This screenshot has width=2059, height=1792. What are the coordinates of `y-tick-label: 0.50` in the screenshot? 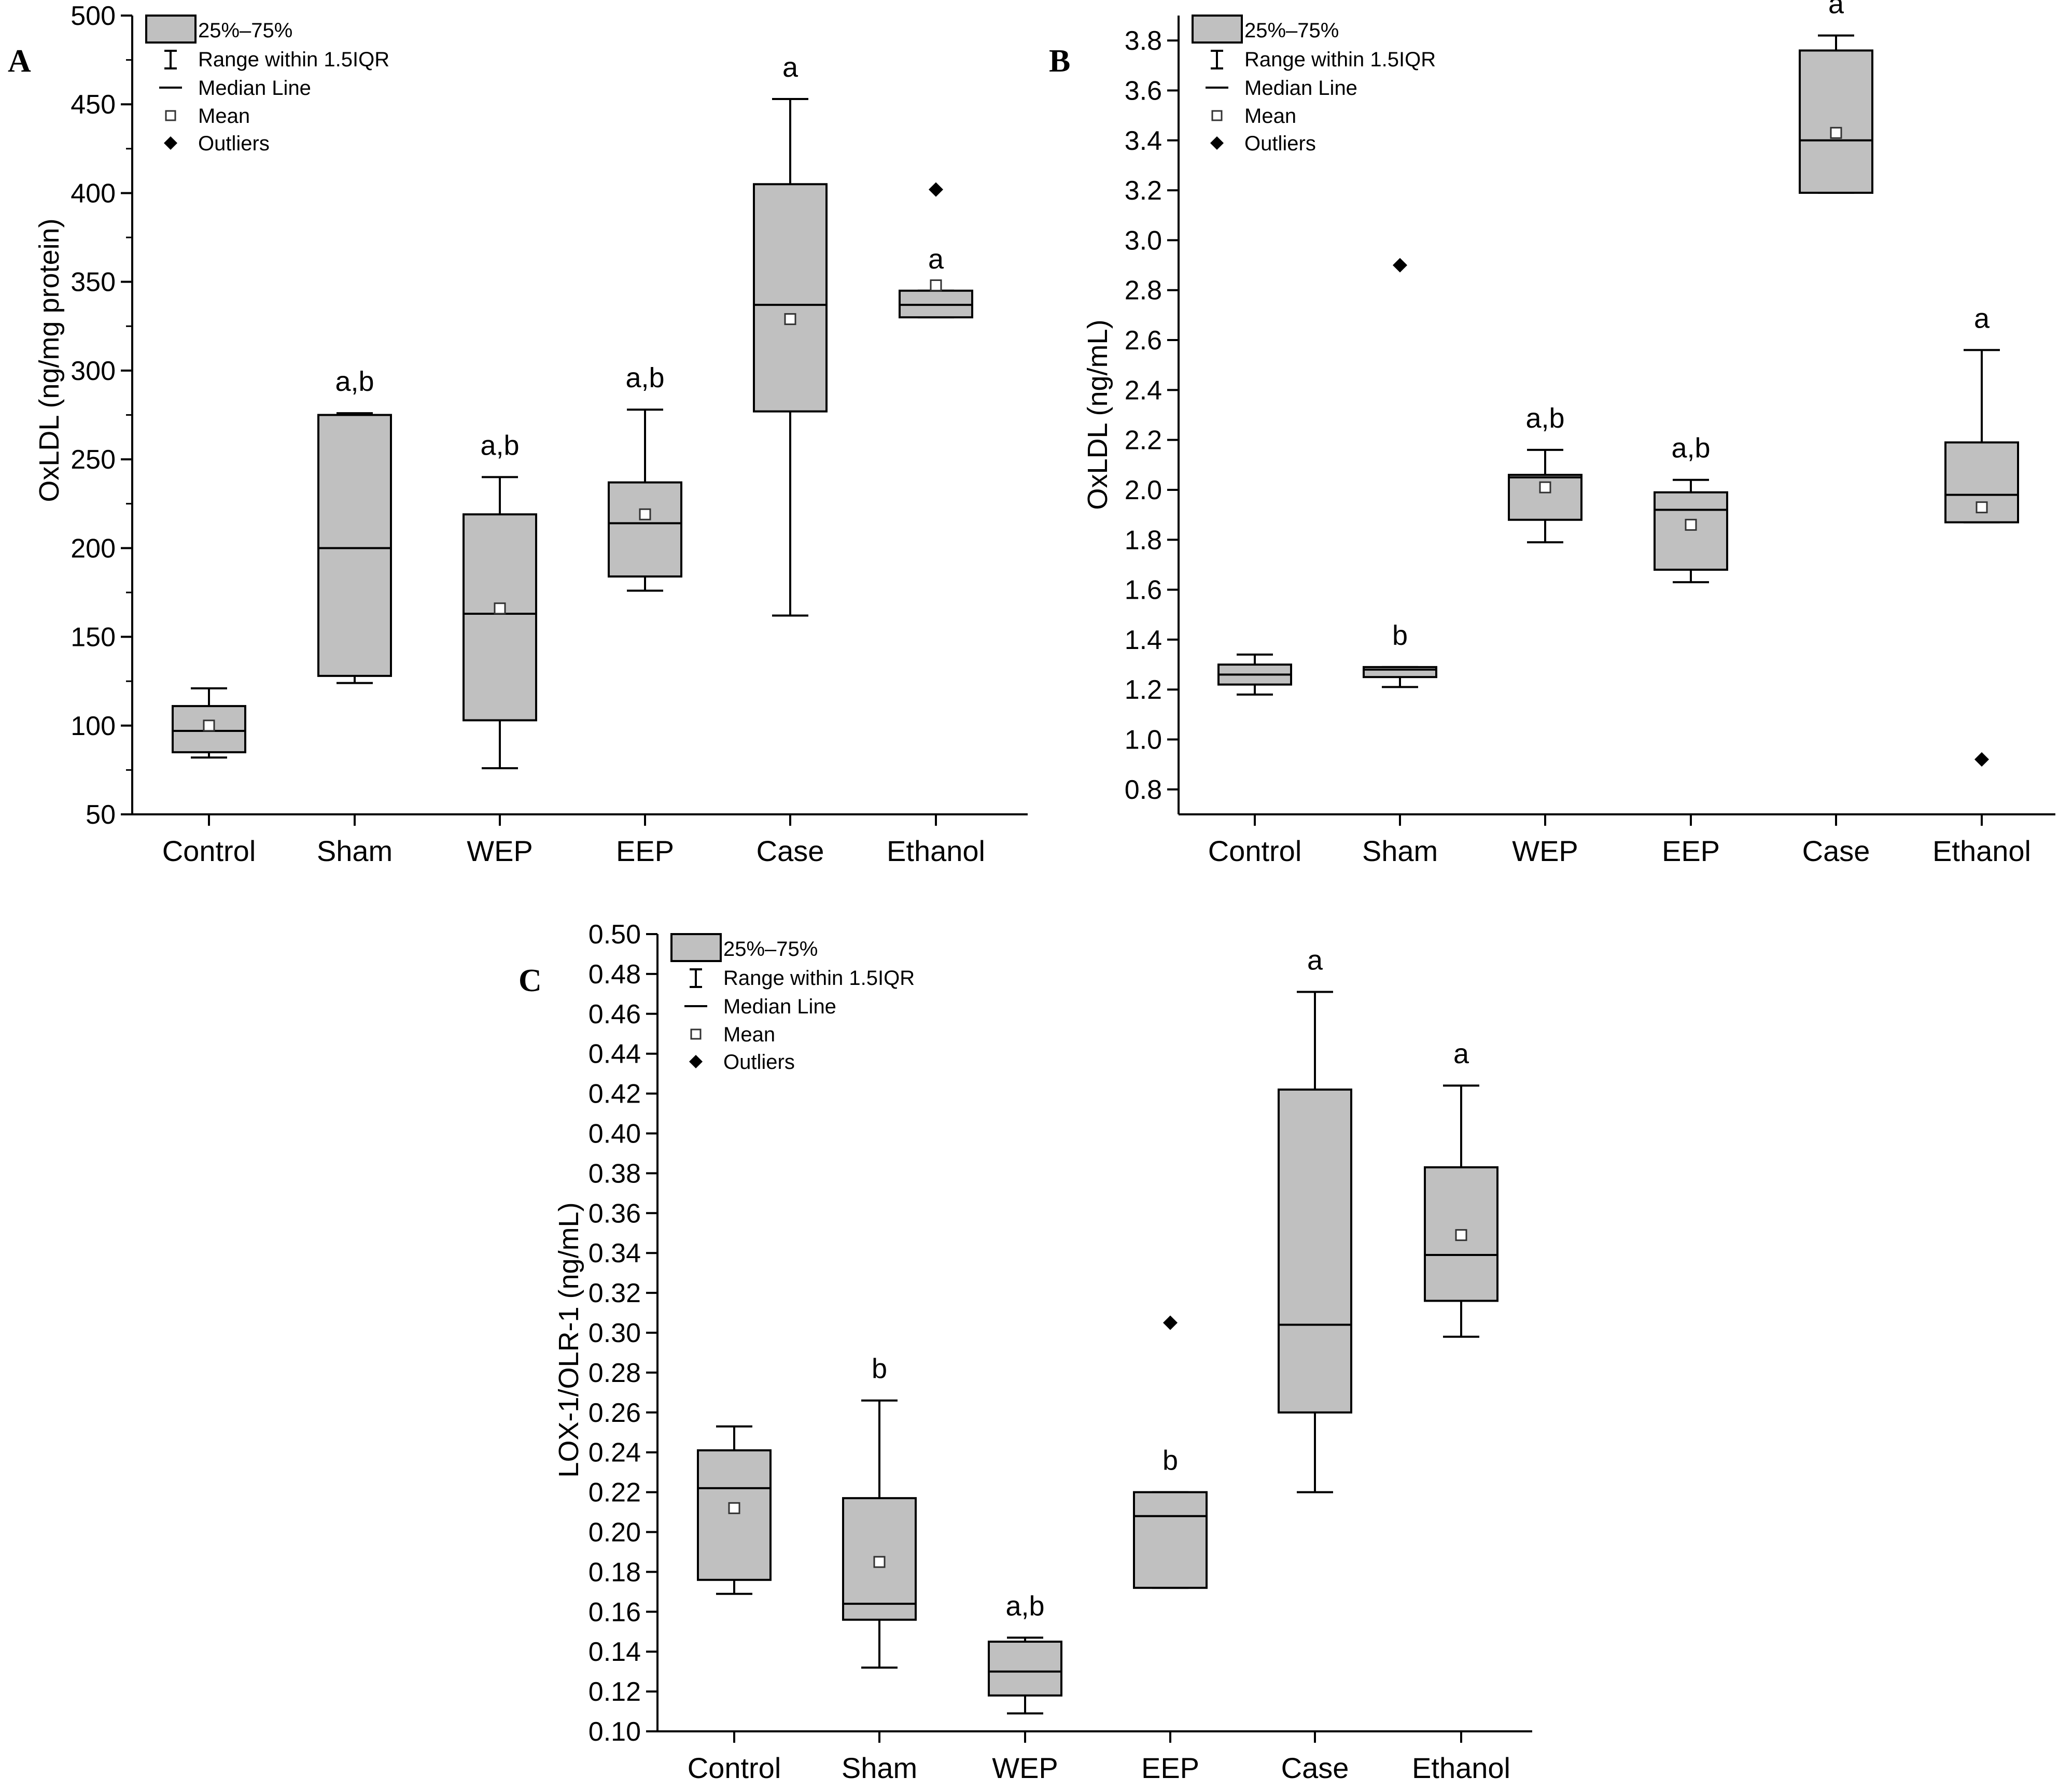 It's located at (615, 935).